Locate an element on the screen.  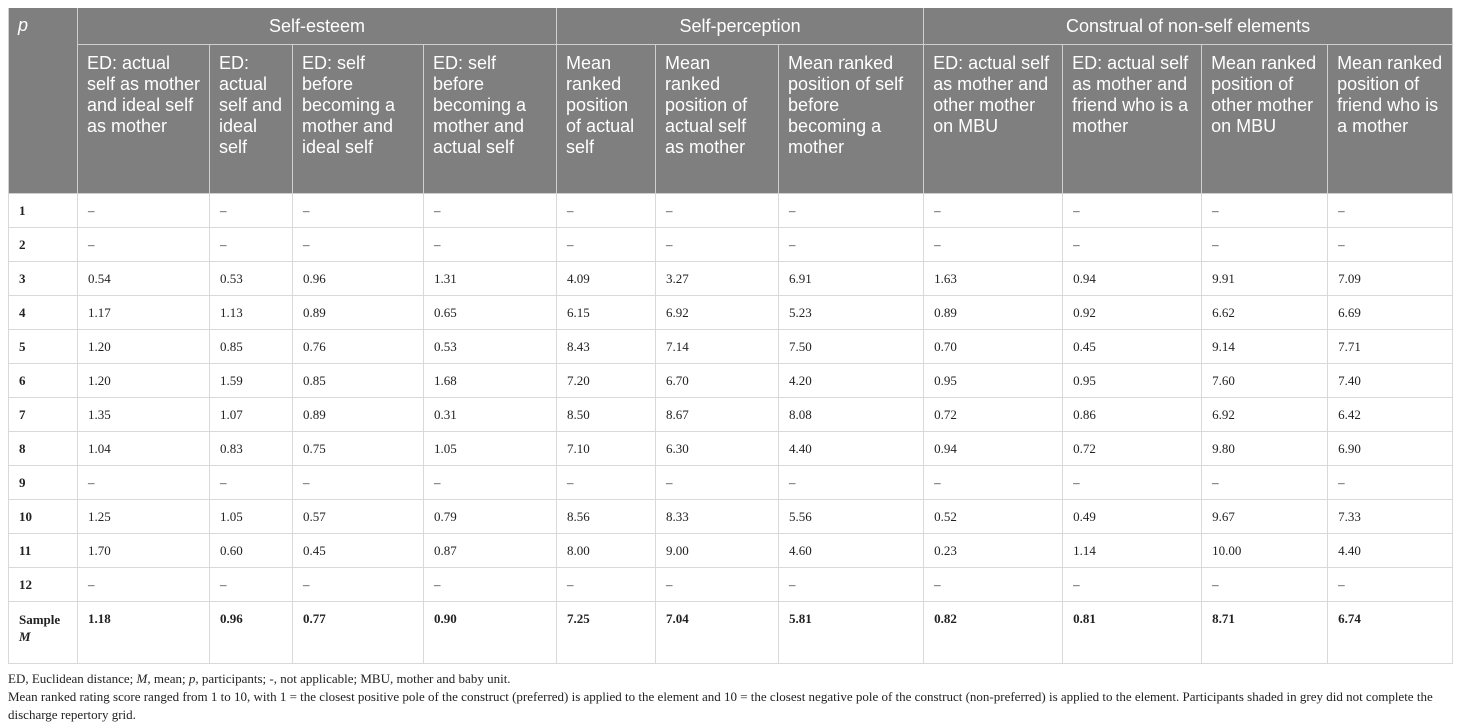
table-cell: 0.65 is located at coordinates (490, 312).